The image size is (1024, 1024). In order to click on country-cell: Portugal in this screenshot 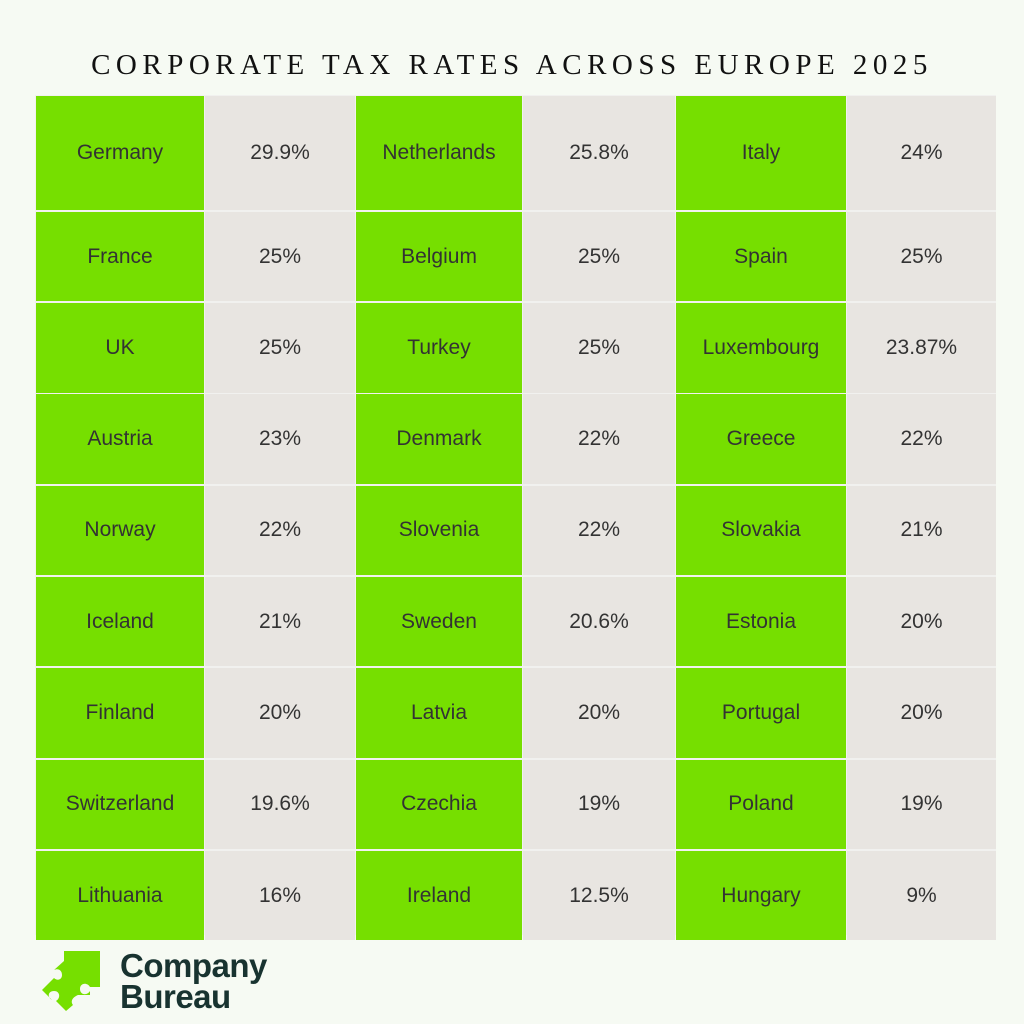, I will do `click(761, 713)`.